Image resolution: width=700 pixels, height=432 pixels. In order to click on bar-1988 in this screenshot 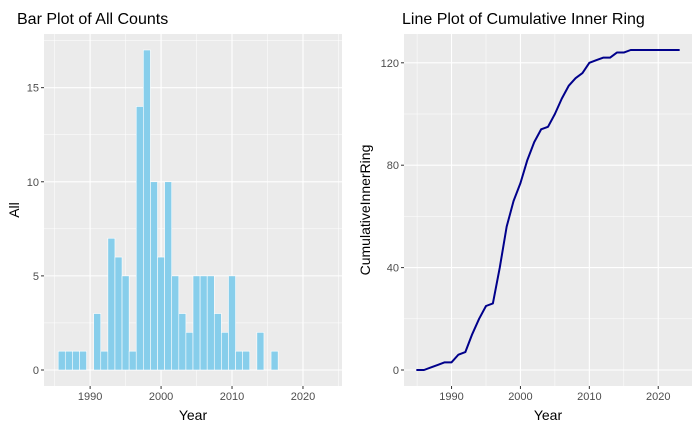, I will do `click(76, 360)`.